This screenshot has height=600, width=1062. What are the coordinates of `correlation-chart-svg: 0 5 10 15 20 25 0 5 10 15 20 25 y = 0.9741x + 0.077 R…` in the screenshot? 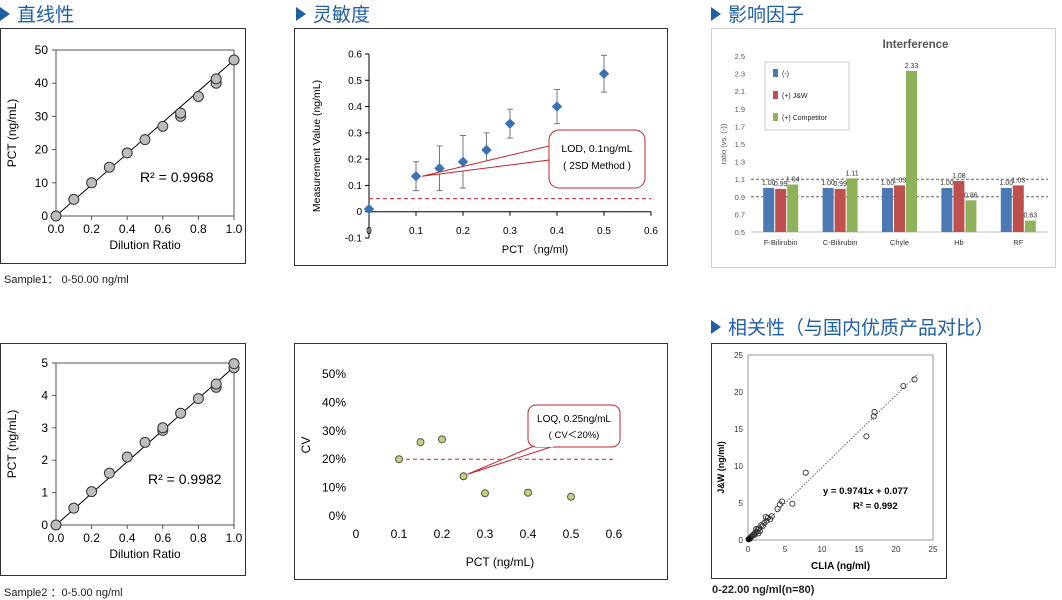 It's located at (829, 461).